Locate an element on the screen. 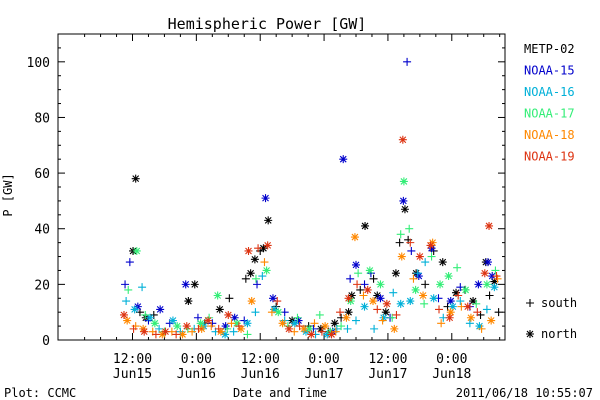 This screenshot has height=400, width=600. chart-title: Hemispheric Power [GW] is located at coordinates (267, 24).